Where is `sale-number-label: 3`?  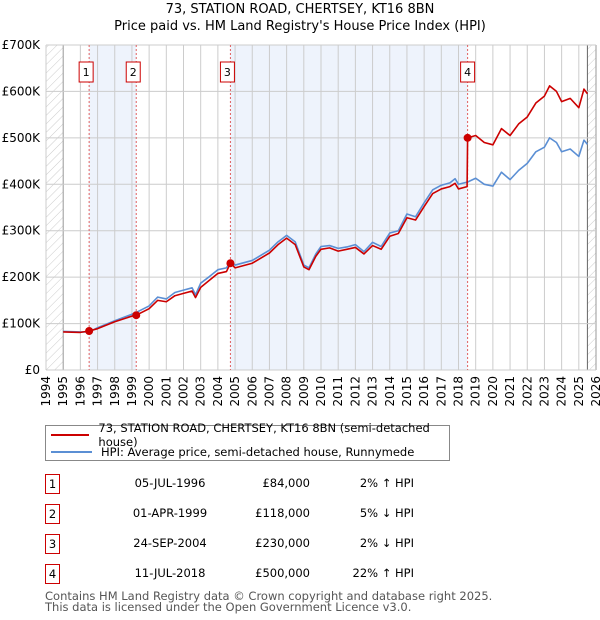 sale-number-label: 3 is located at coordinates (227, 72).